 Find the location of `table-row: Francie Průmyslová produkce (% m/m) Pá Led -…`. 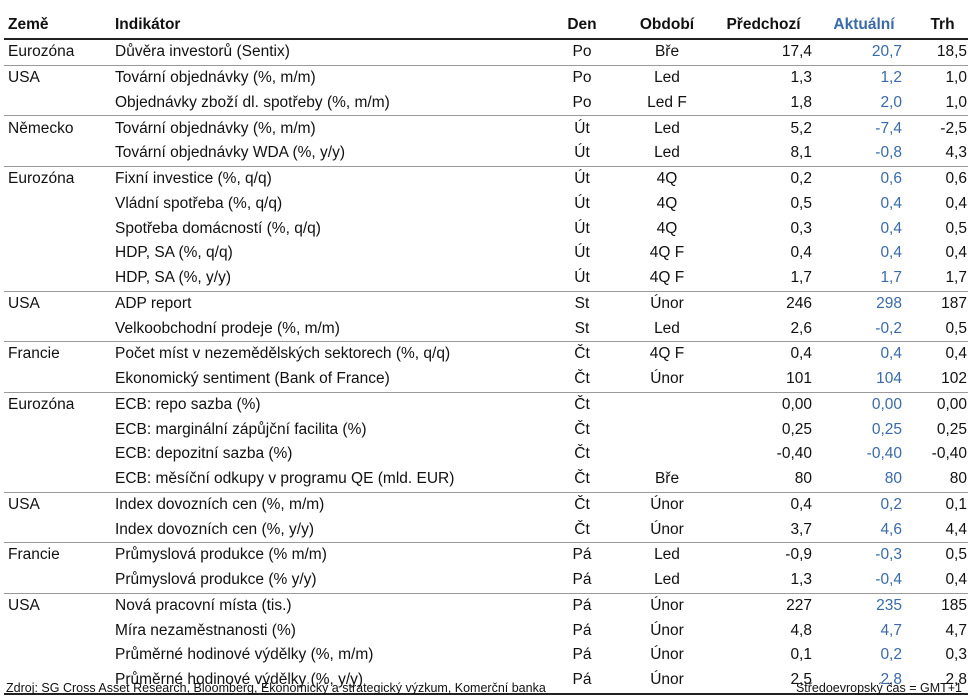

table-row: Francie Průmyslová produkce (% m/m) Pá Led -… is located at coordinates (486, 555).